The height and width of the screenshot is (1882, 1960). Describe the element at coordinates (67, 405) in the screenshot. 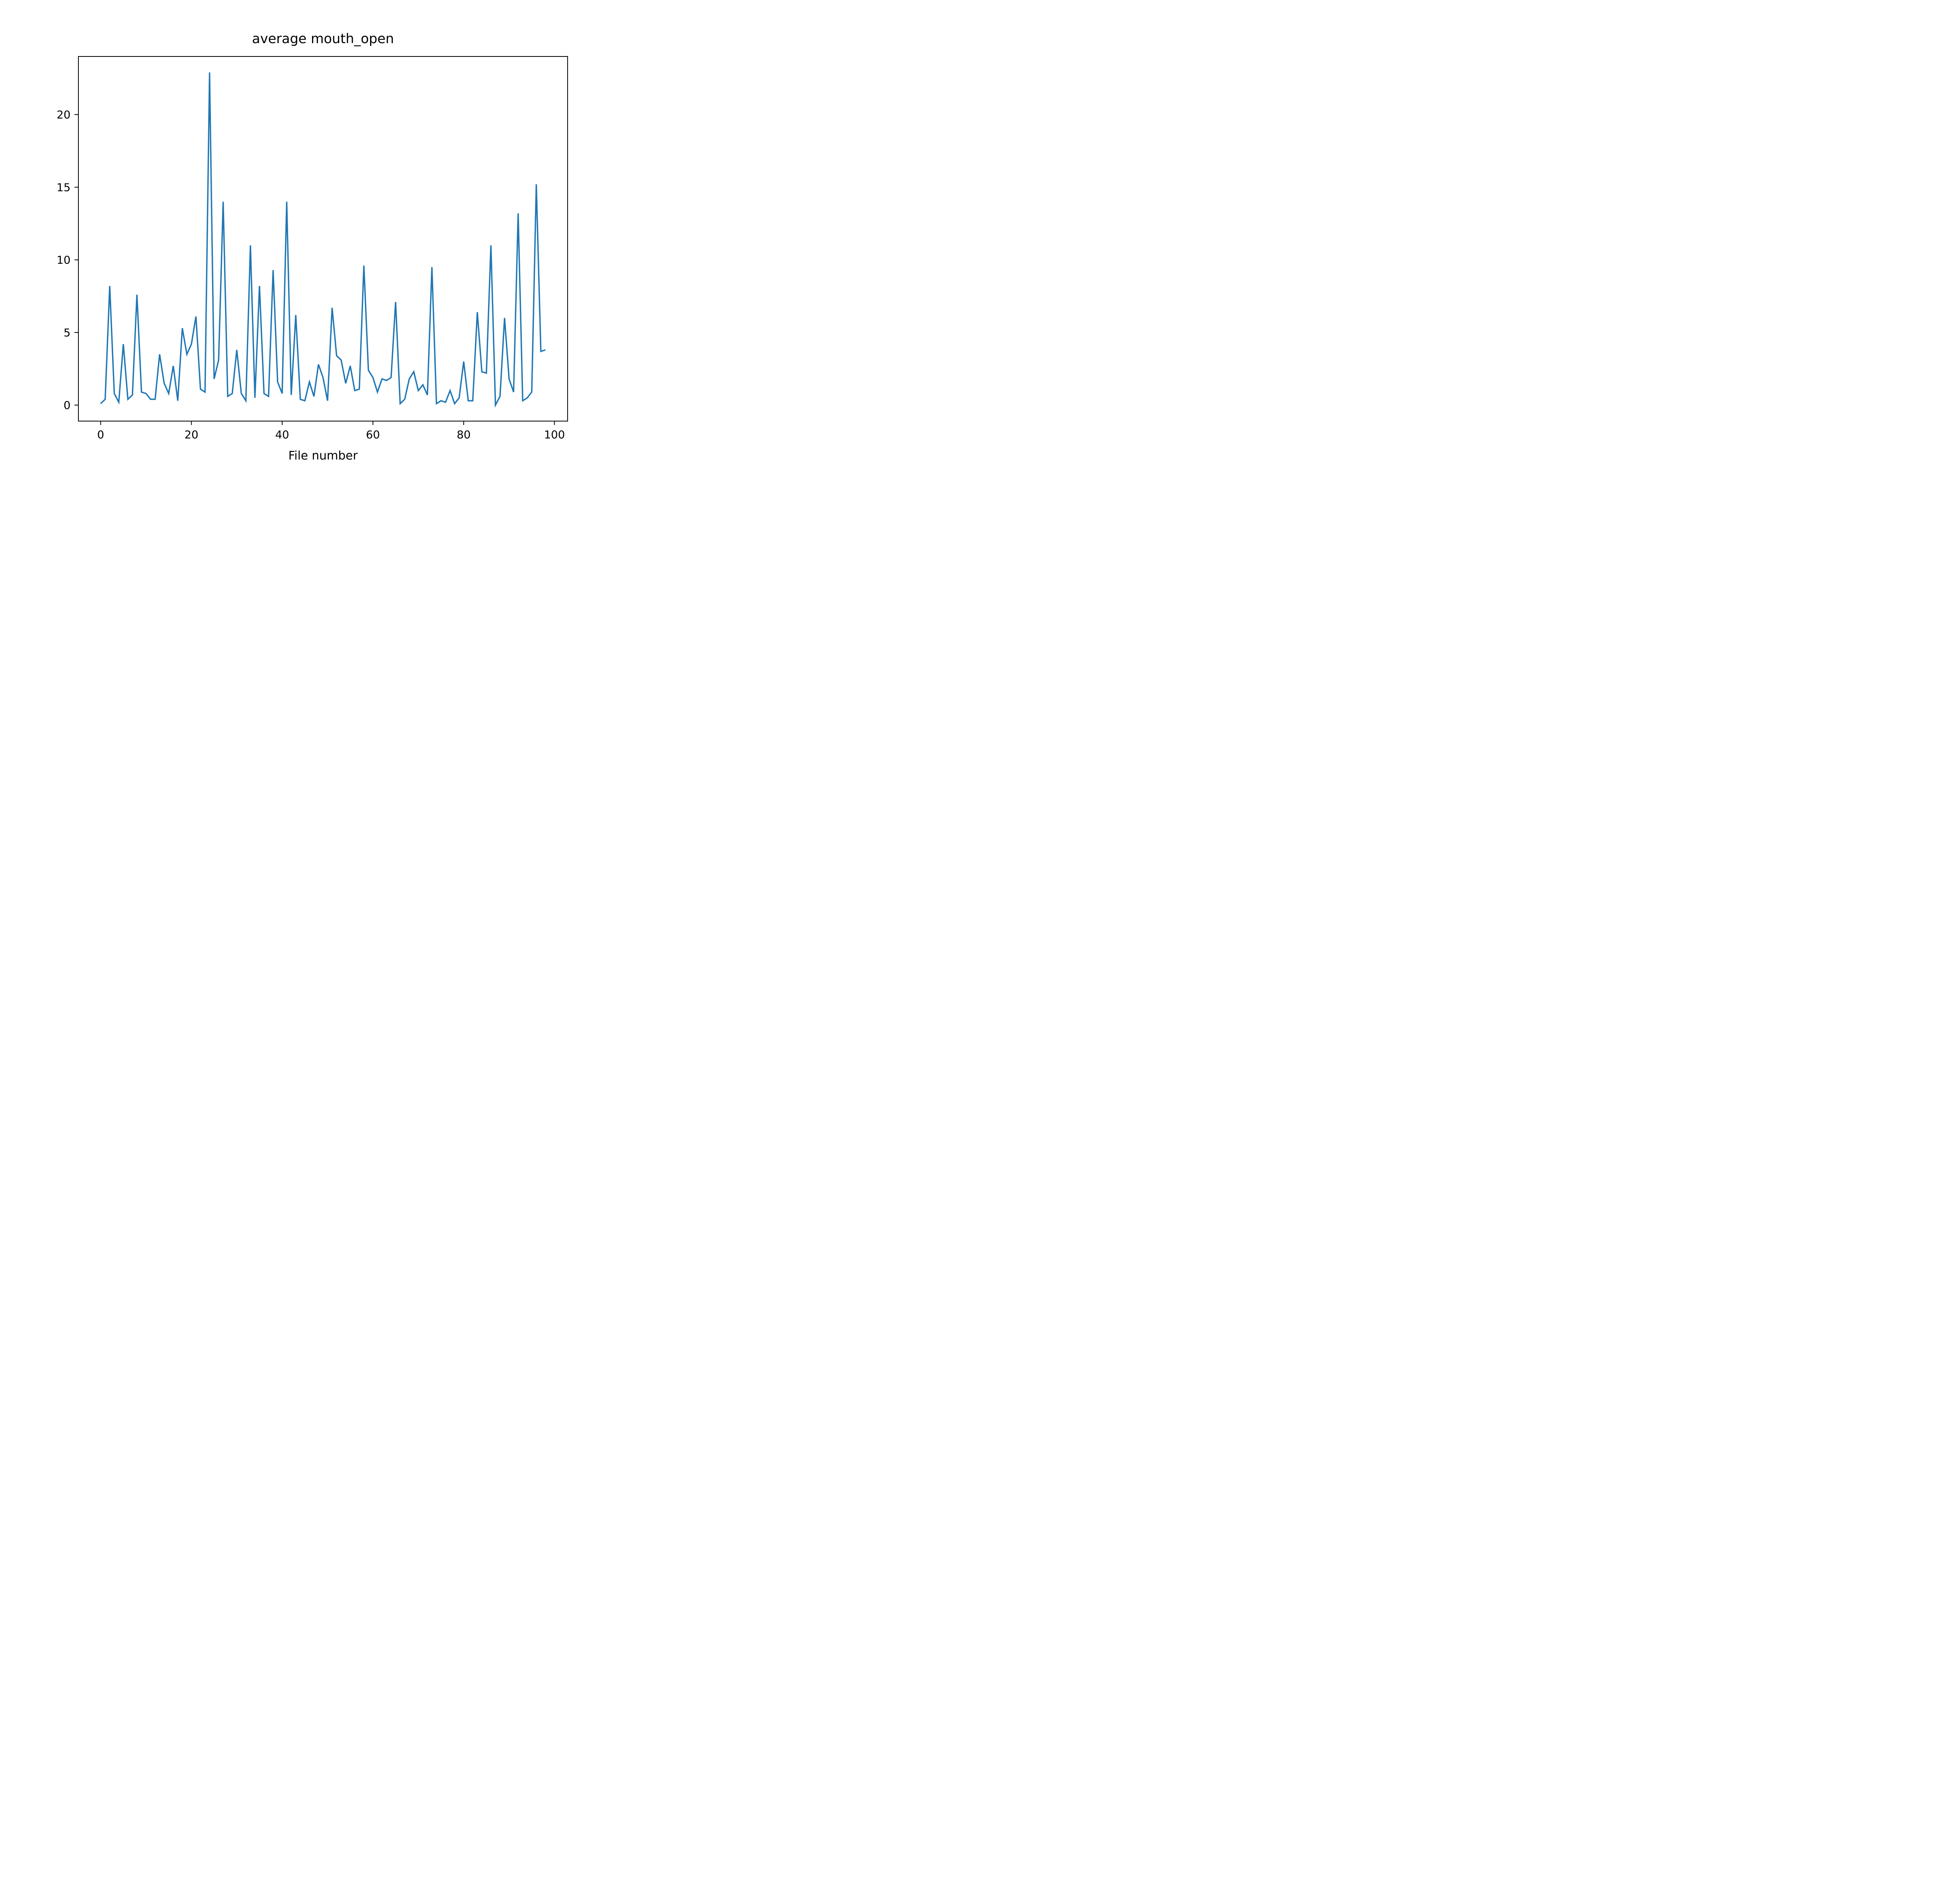

I see `y-tick-label: 0` at that location.